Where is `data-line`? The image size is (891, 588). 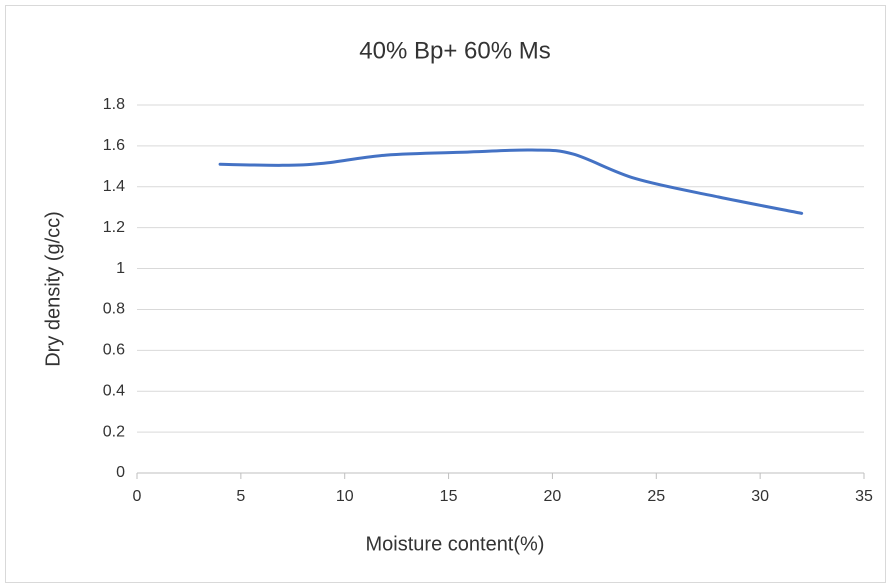 data-line is located at coordinates (511, 181).